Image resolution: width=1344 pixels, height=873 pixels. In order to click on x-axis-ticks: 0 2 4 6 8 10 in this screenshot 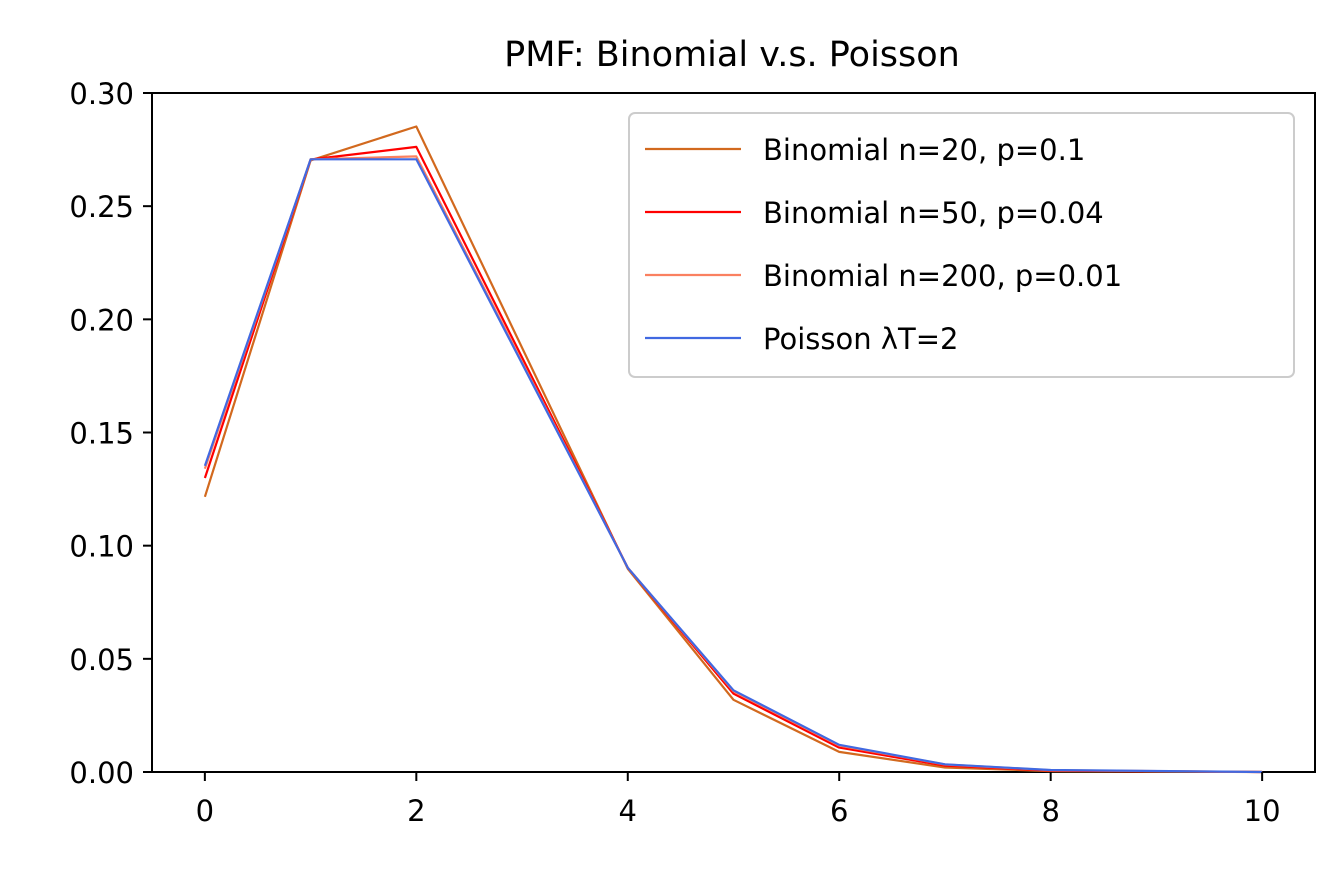, I will do `click(738, 800)`.